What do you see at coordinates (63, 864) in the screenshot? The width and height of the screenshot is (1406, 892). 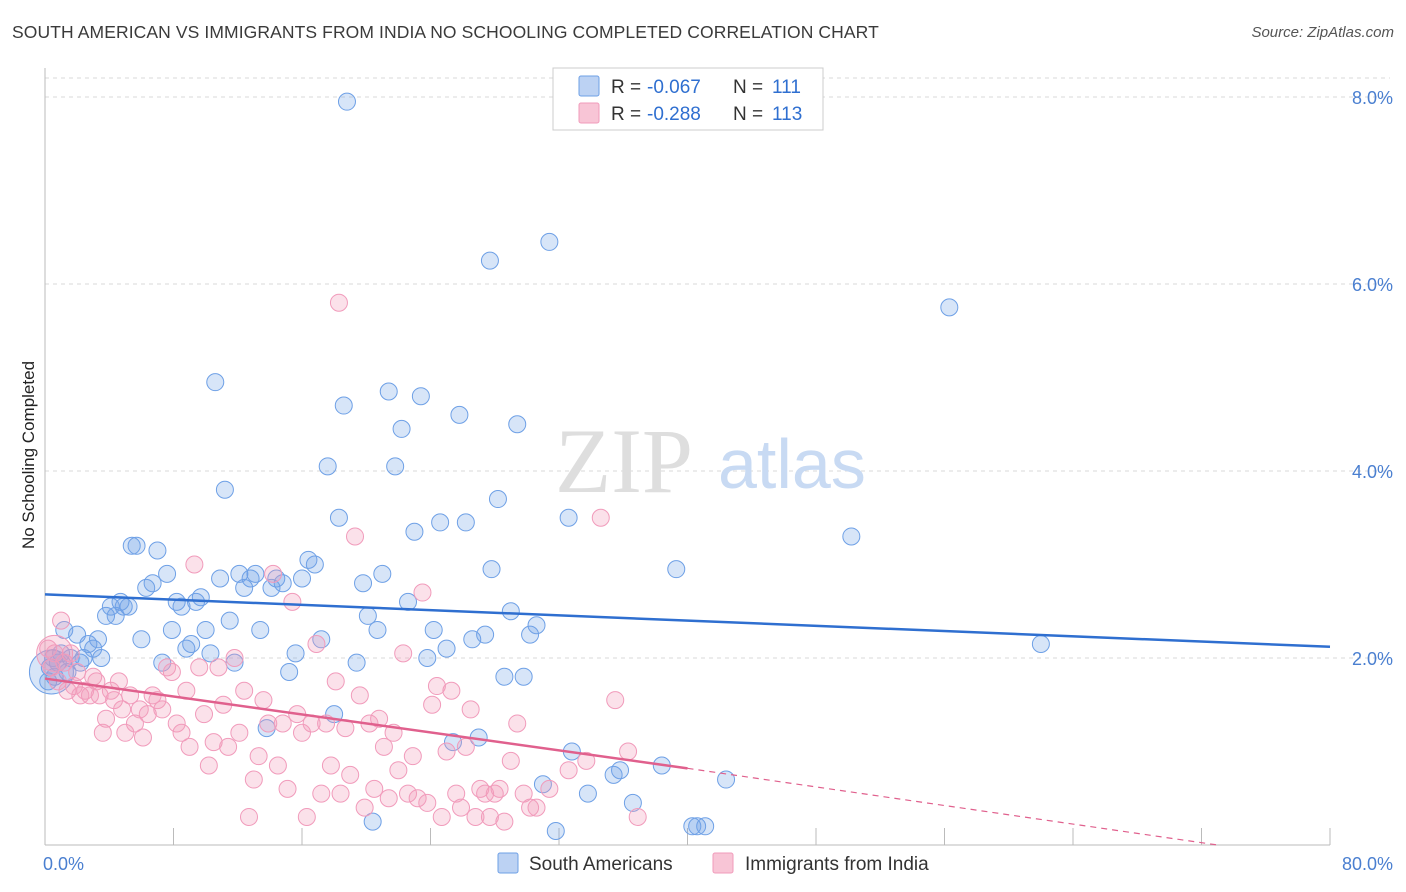 I see `x-tick-label-0: 0.0%` at bounding box center [63, 864].